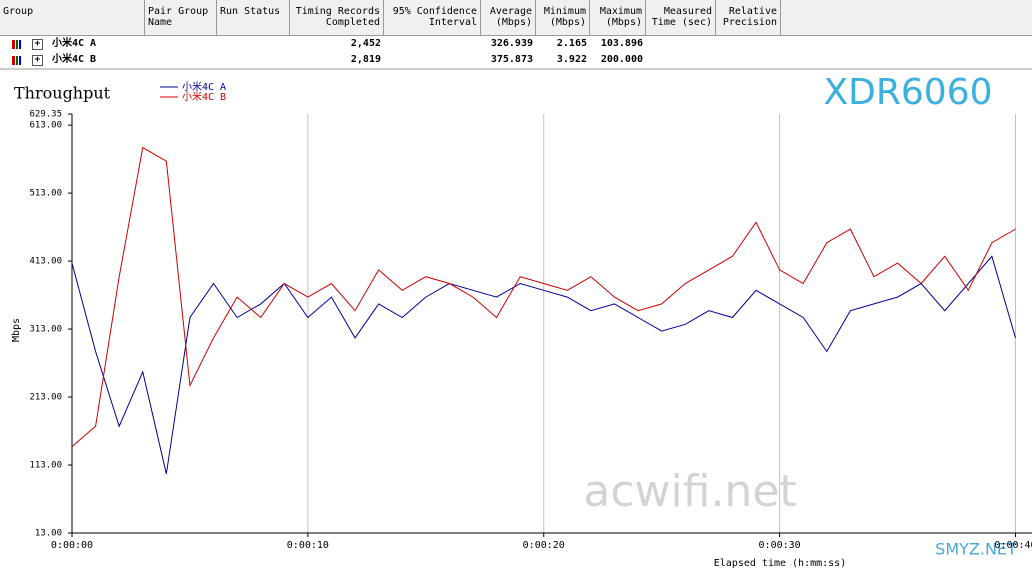 The image size is (1032, 570). I want to click on cell-maximum: 200.000, so click(621, 59).